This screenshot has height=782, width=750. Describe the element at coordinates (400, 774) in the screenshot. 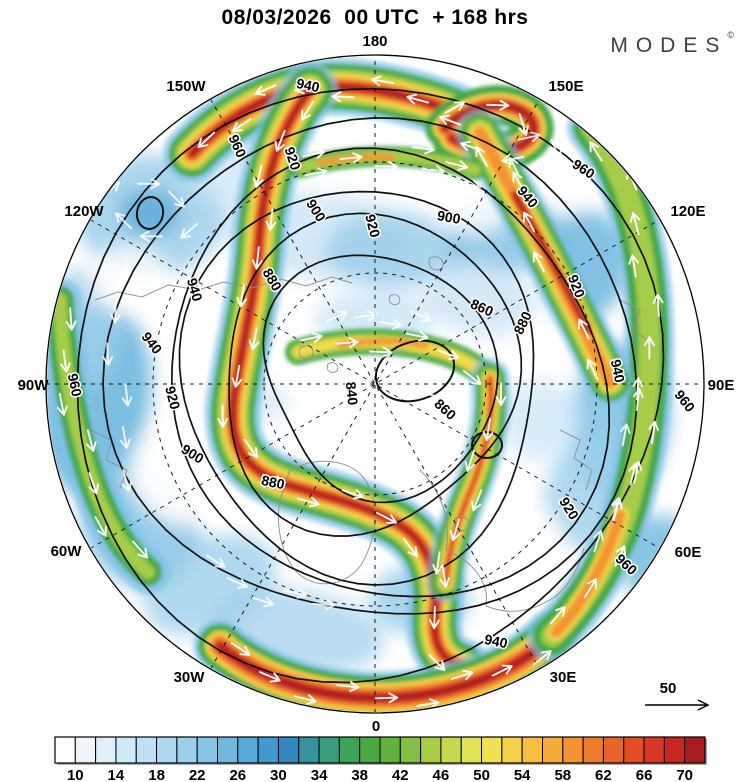

I see `colorbar-tick-label: 42` at that location.